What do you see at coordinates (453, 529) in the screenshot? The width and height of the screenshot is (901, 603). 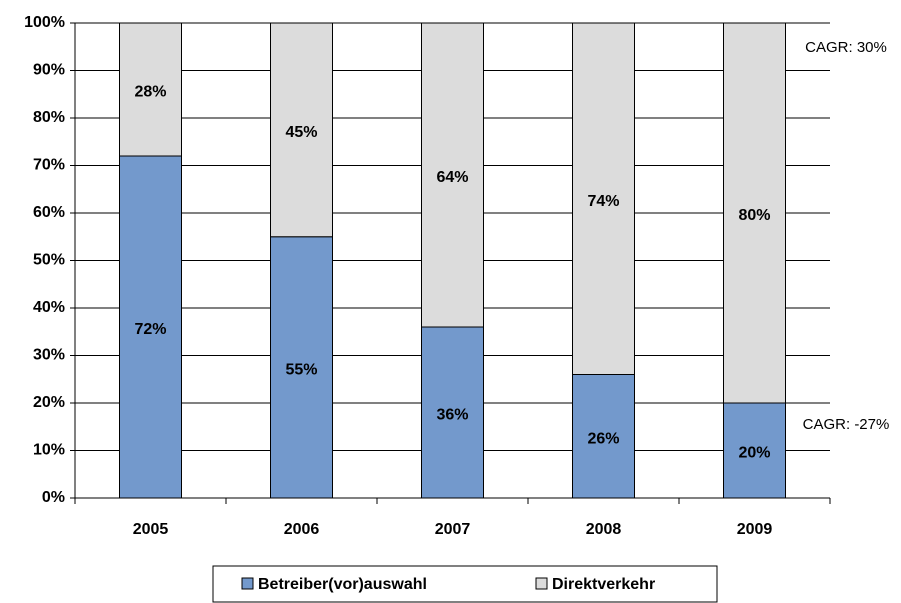 I see `x-tick-label: 2007` at bounding box center [453, 529].